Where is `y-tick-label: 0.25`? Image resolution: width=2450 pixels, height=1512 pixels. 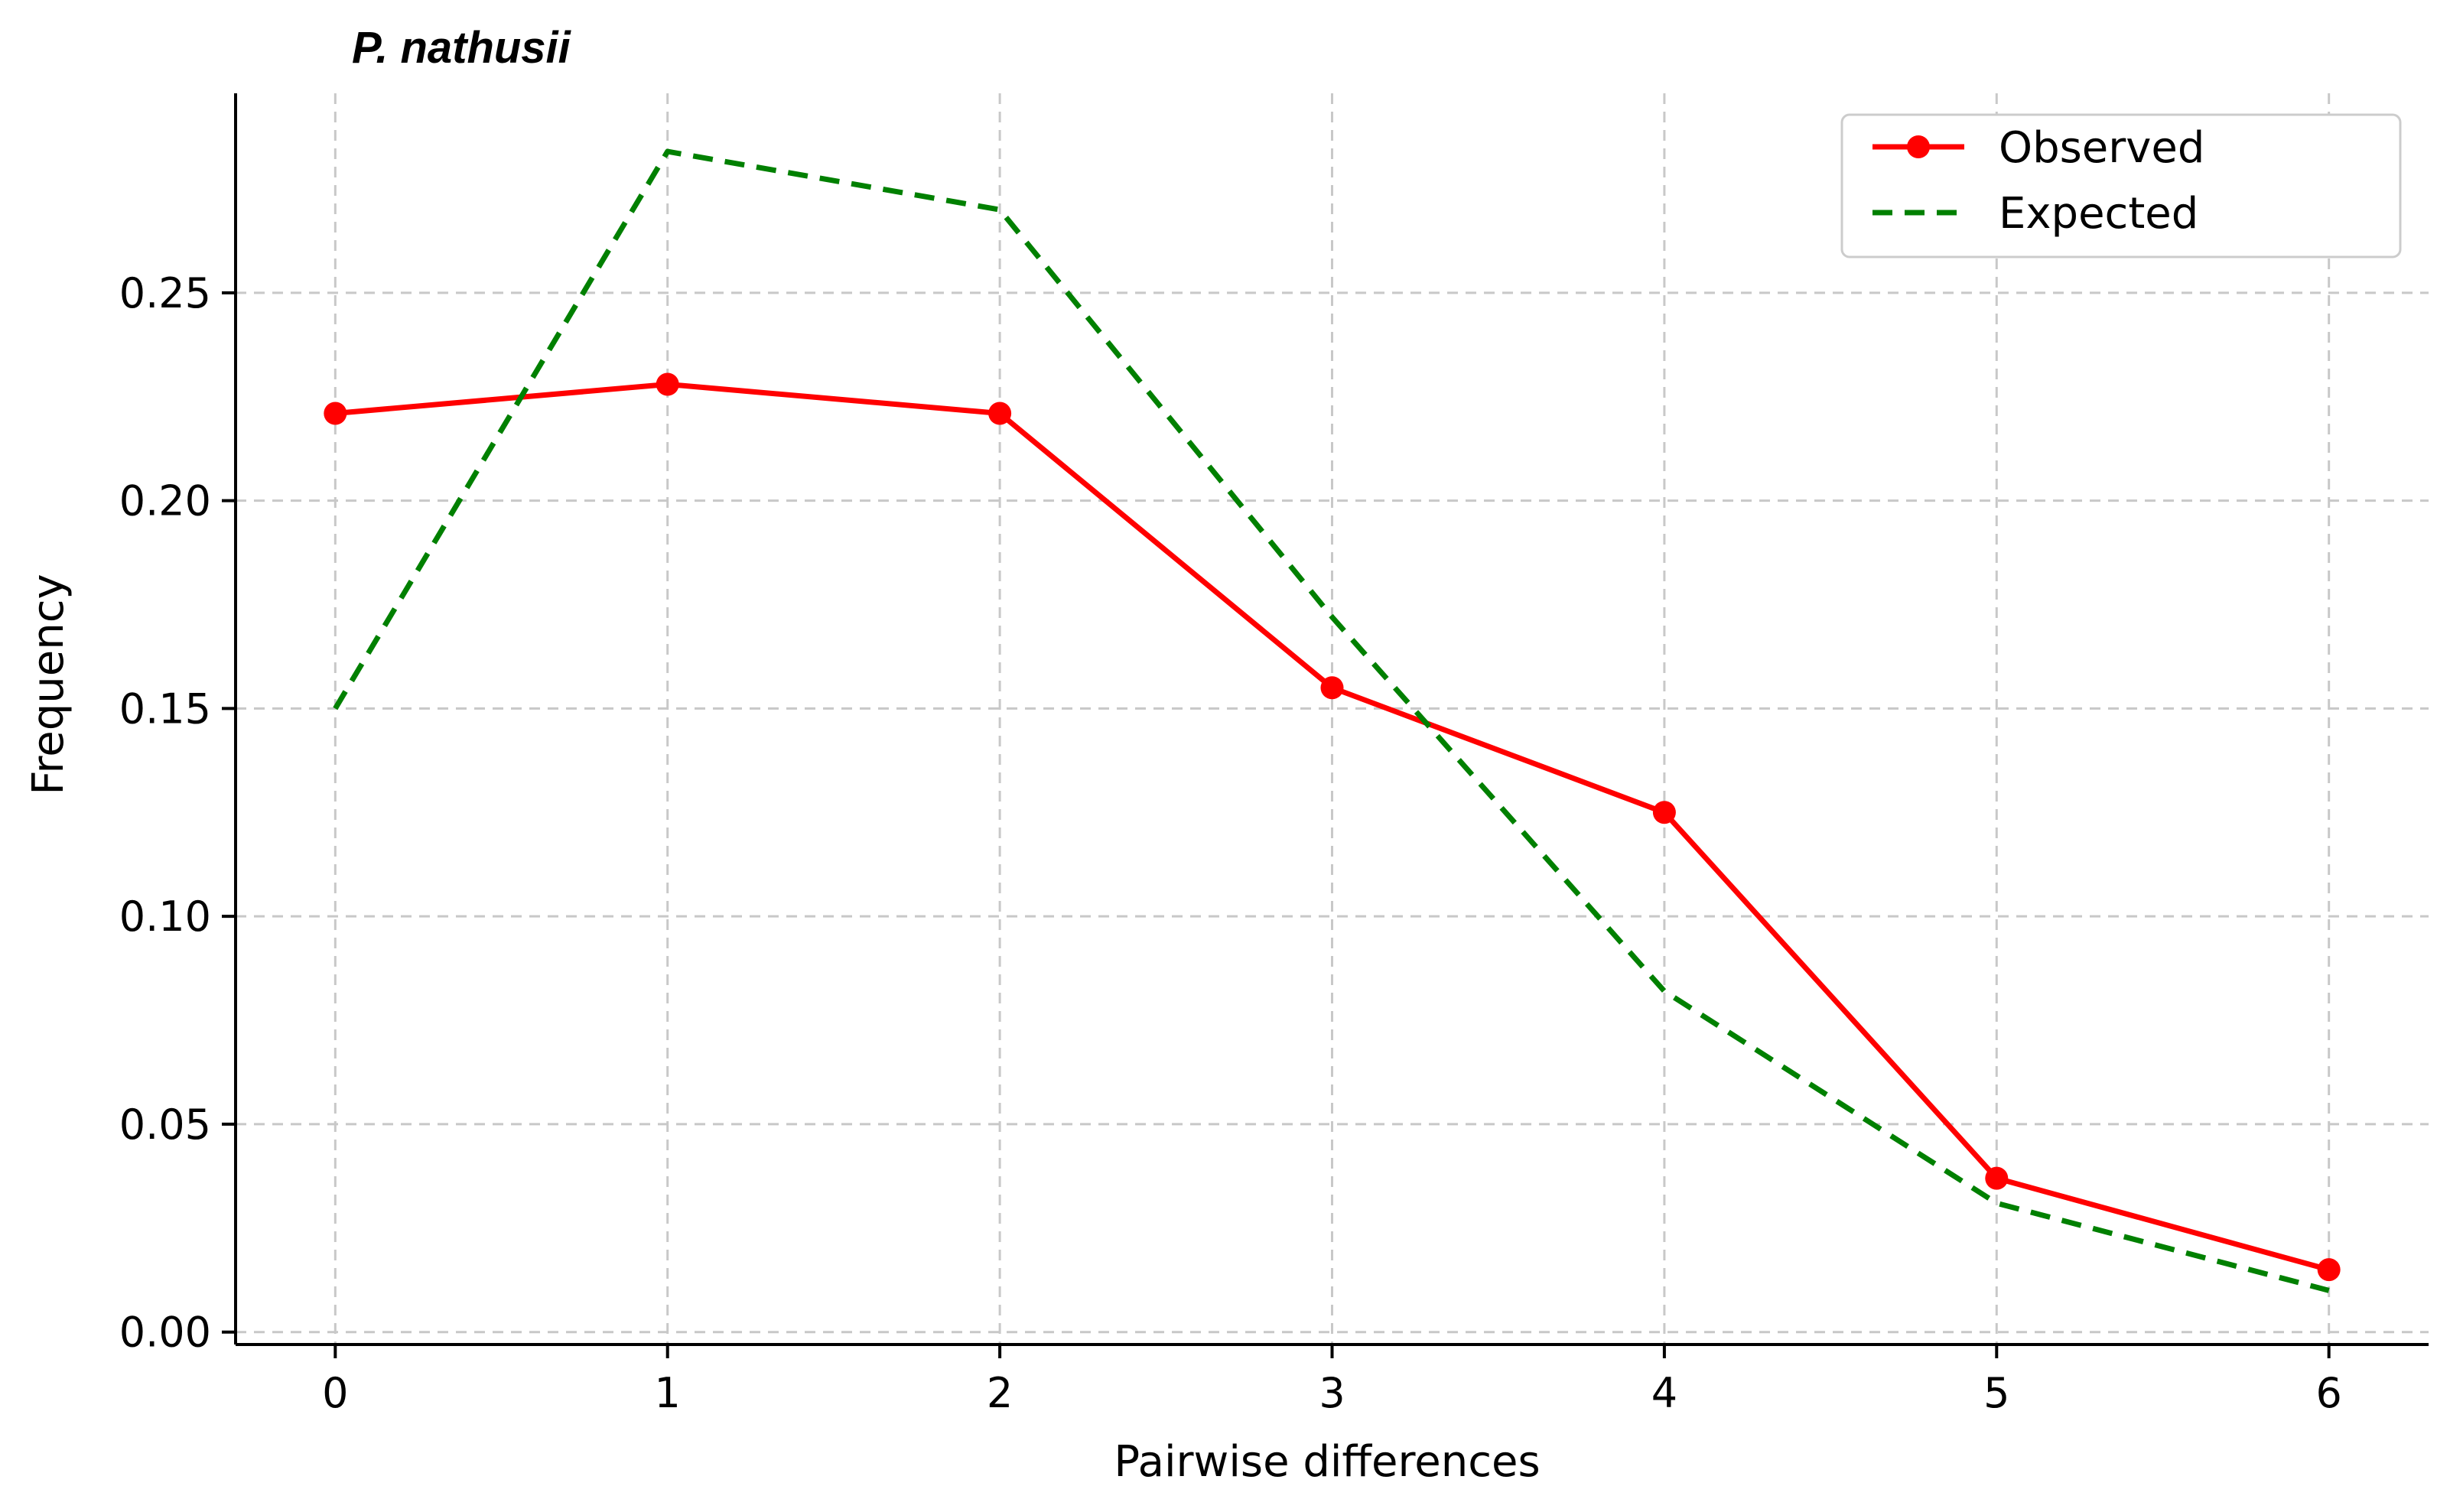 y-tick-label: 0.25 is located at coordinates (165, 293).